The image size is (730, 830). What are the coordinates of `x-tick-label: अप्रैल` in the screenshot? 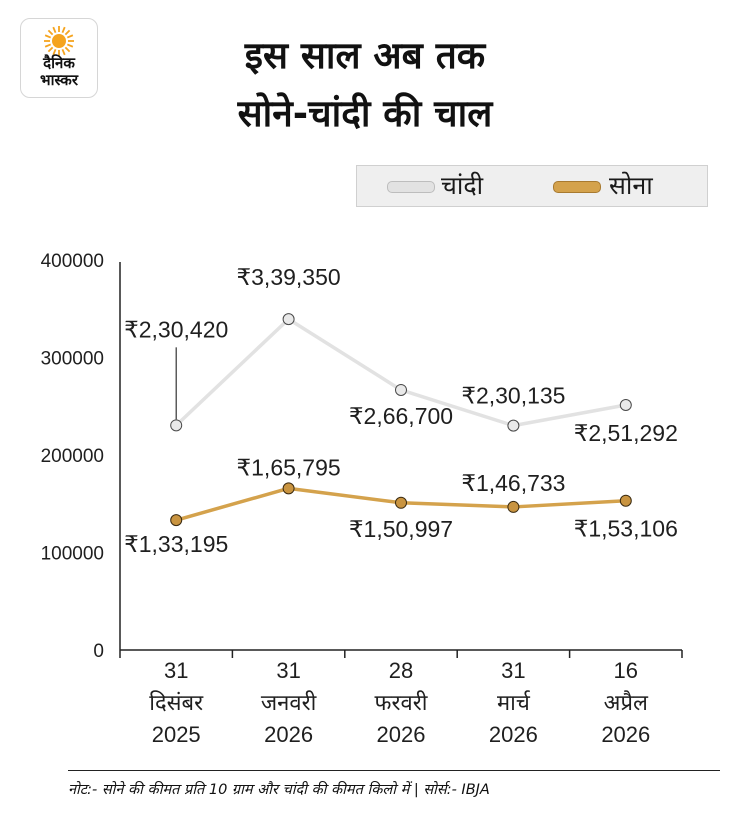 It's located at (626, 702).